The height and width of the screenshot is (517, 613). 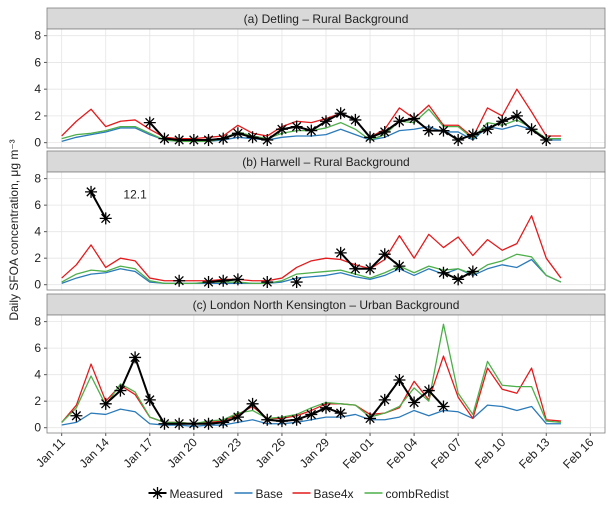 I want to click on x-tick-label: Jan 23, so click(x=227, y=453).